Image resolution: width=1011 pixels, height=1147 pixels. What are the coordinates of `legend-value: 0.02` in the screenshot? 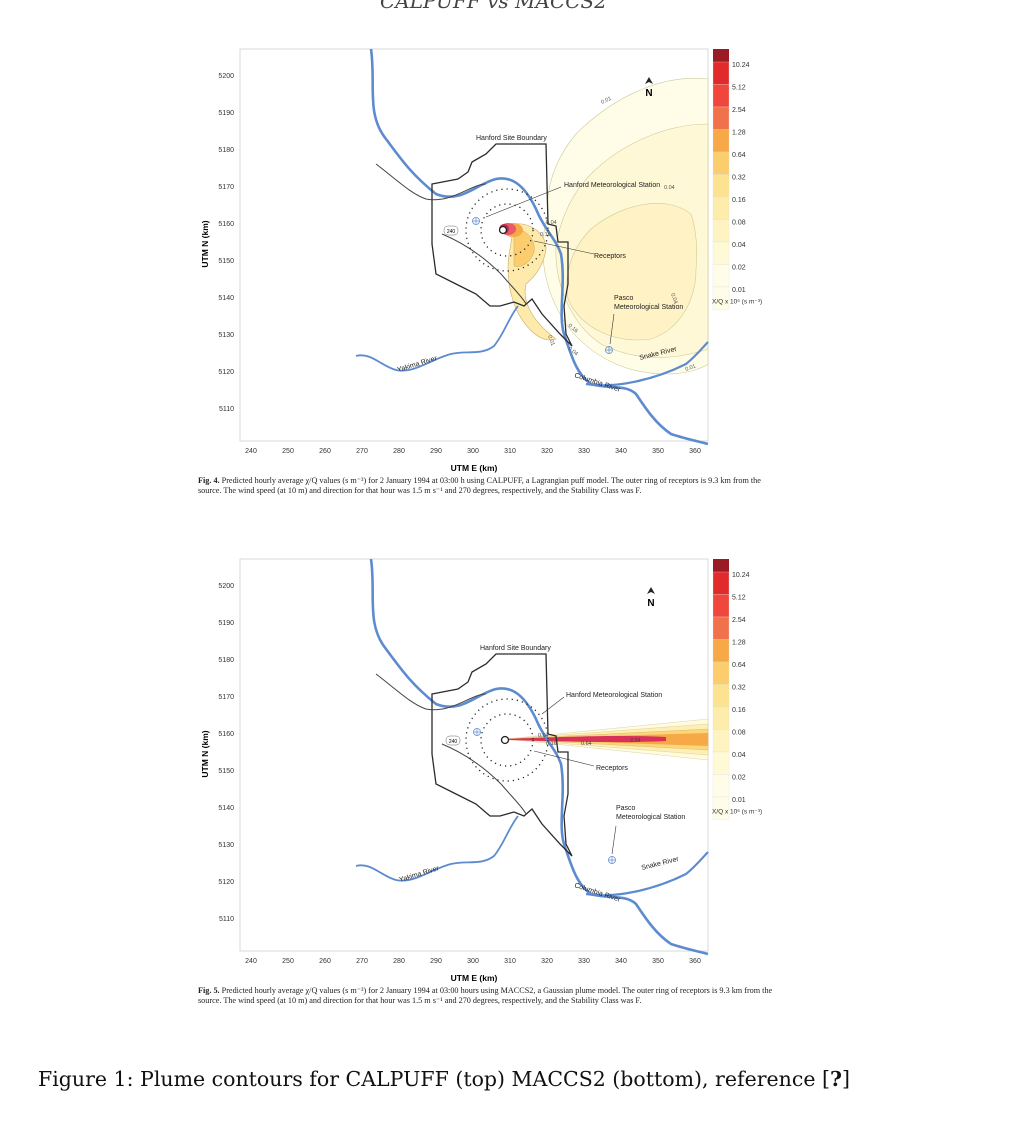 It's located at (739, 268).